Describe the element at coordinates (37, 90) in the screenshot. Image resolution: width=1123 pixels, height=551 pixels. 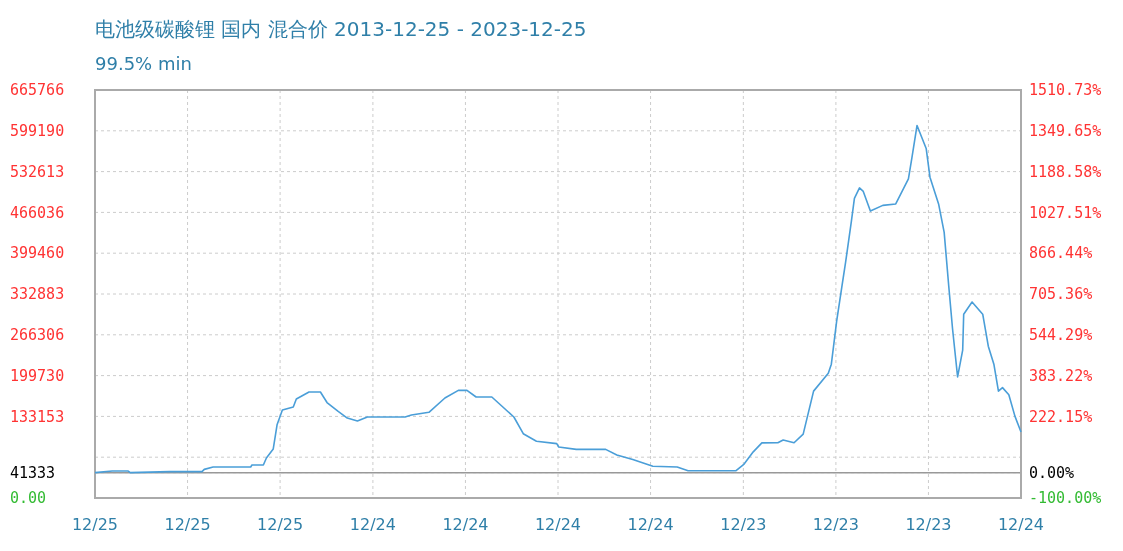
I see `y-tick-label: 665766` at that location.